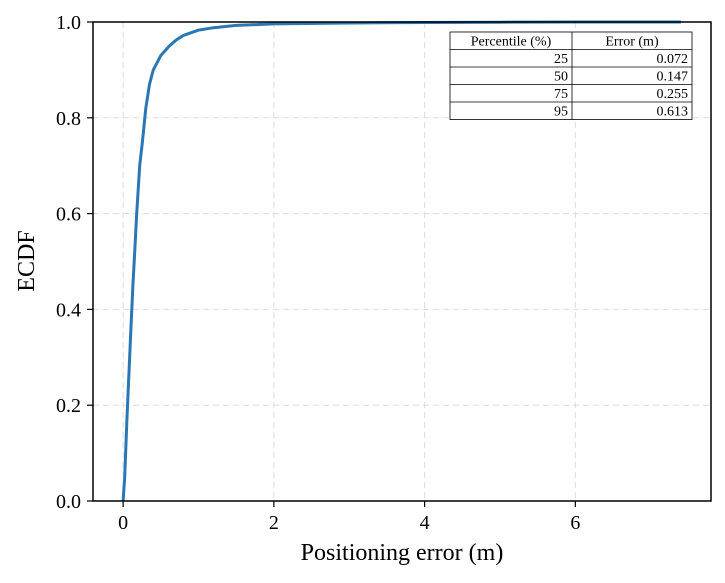 Image resolution: width=725 pixels, height=583 pixels. I want to click on x-tick-label: 0, so click(123, 523).